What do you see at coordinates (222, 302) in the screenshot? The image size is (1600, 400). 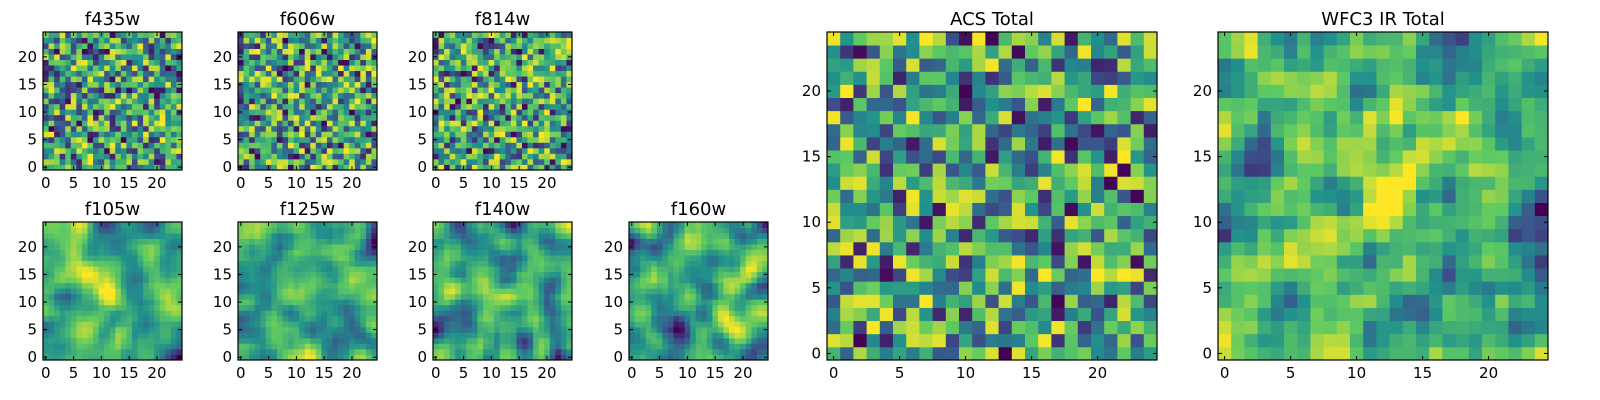 I see `y-tick-label: 10` at bounding box center [222, 302].